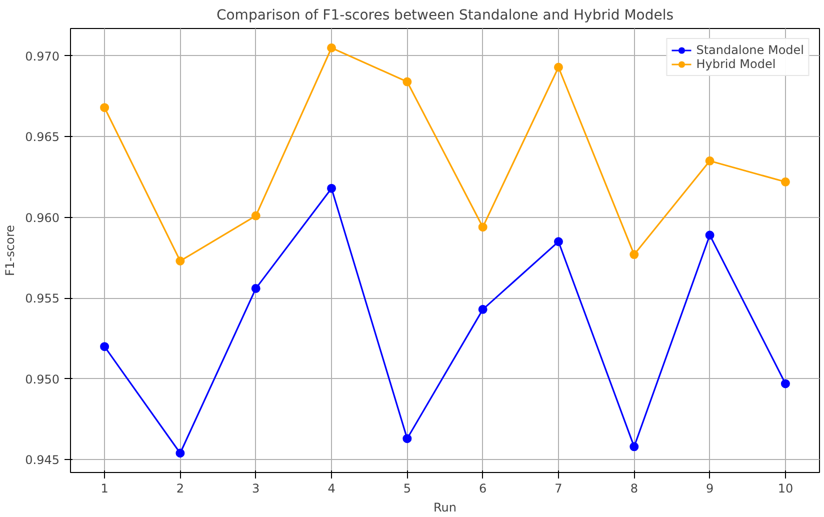 Image resolution: width=824 pixels, height=517 pixels. Describe the element at coordinates (786, 489) in the screenshot. I see `x-tick-label: 10` at that location.